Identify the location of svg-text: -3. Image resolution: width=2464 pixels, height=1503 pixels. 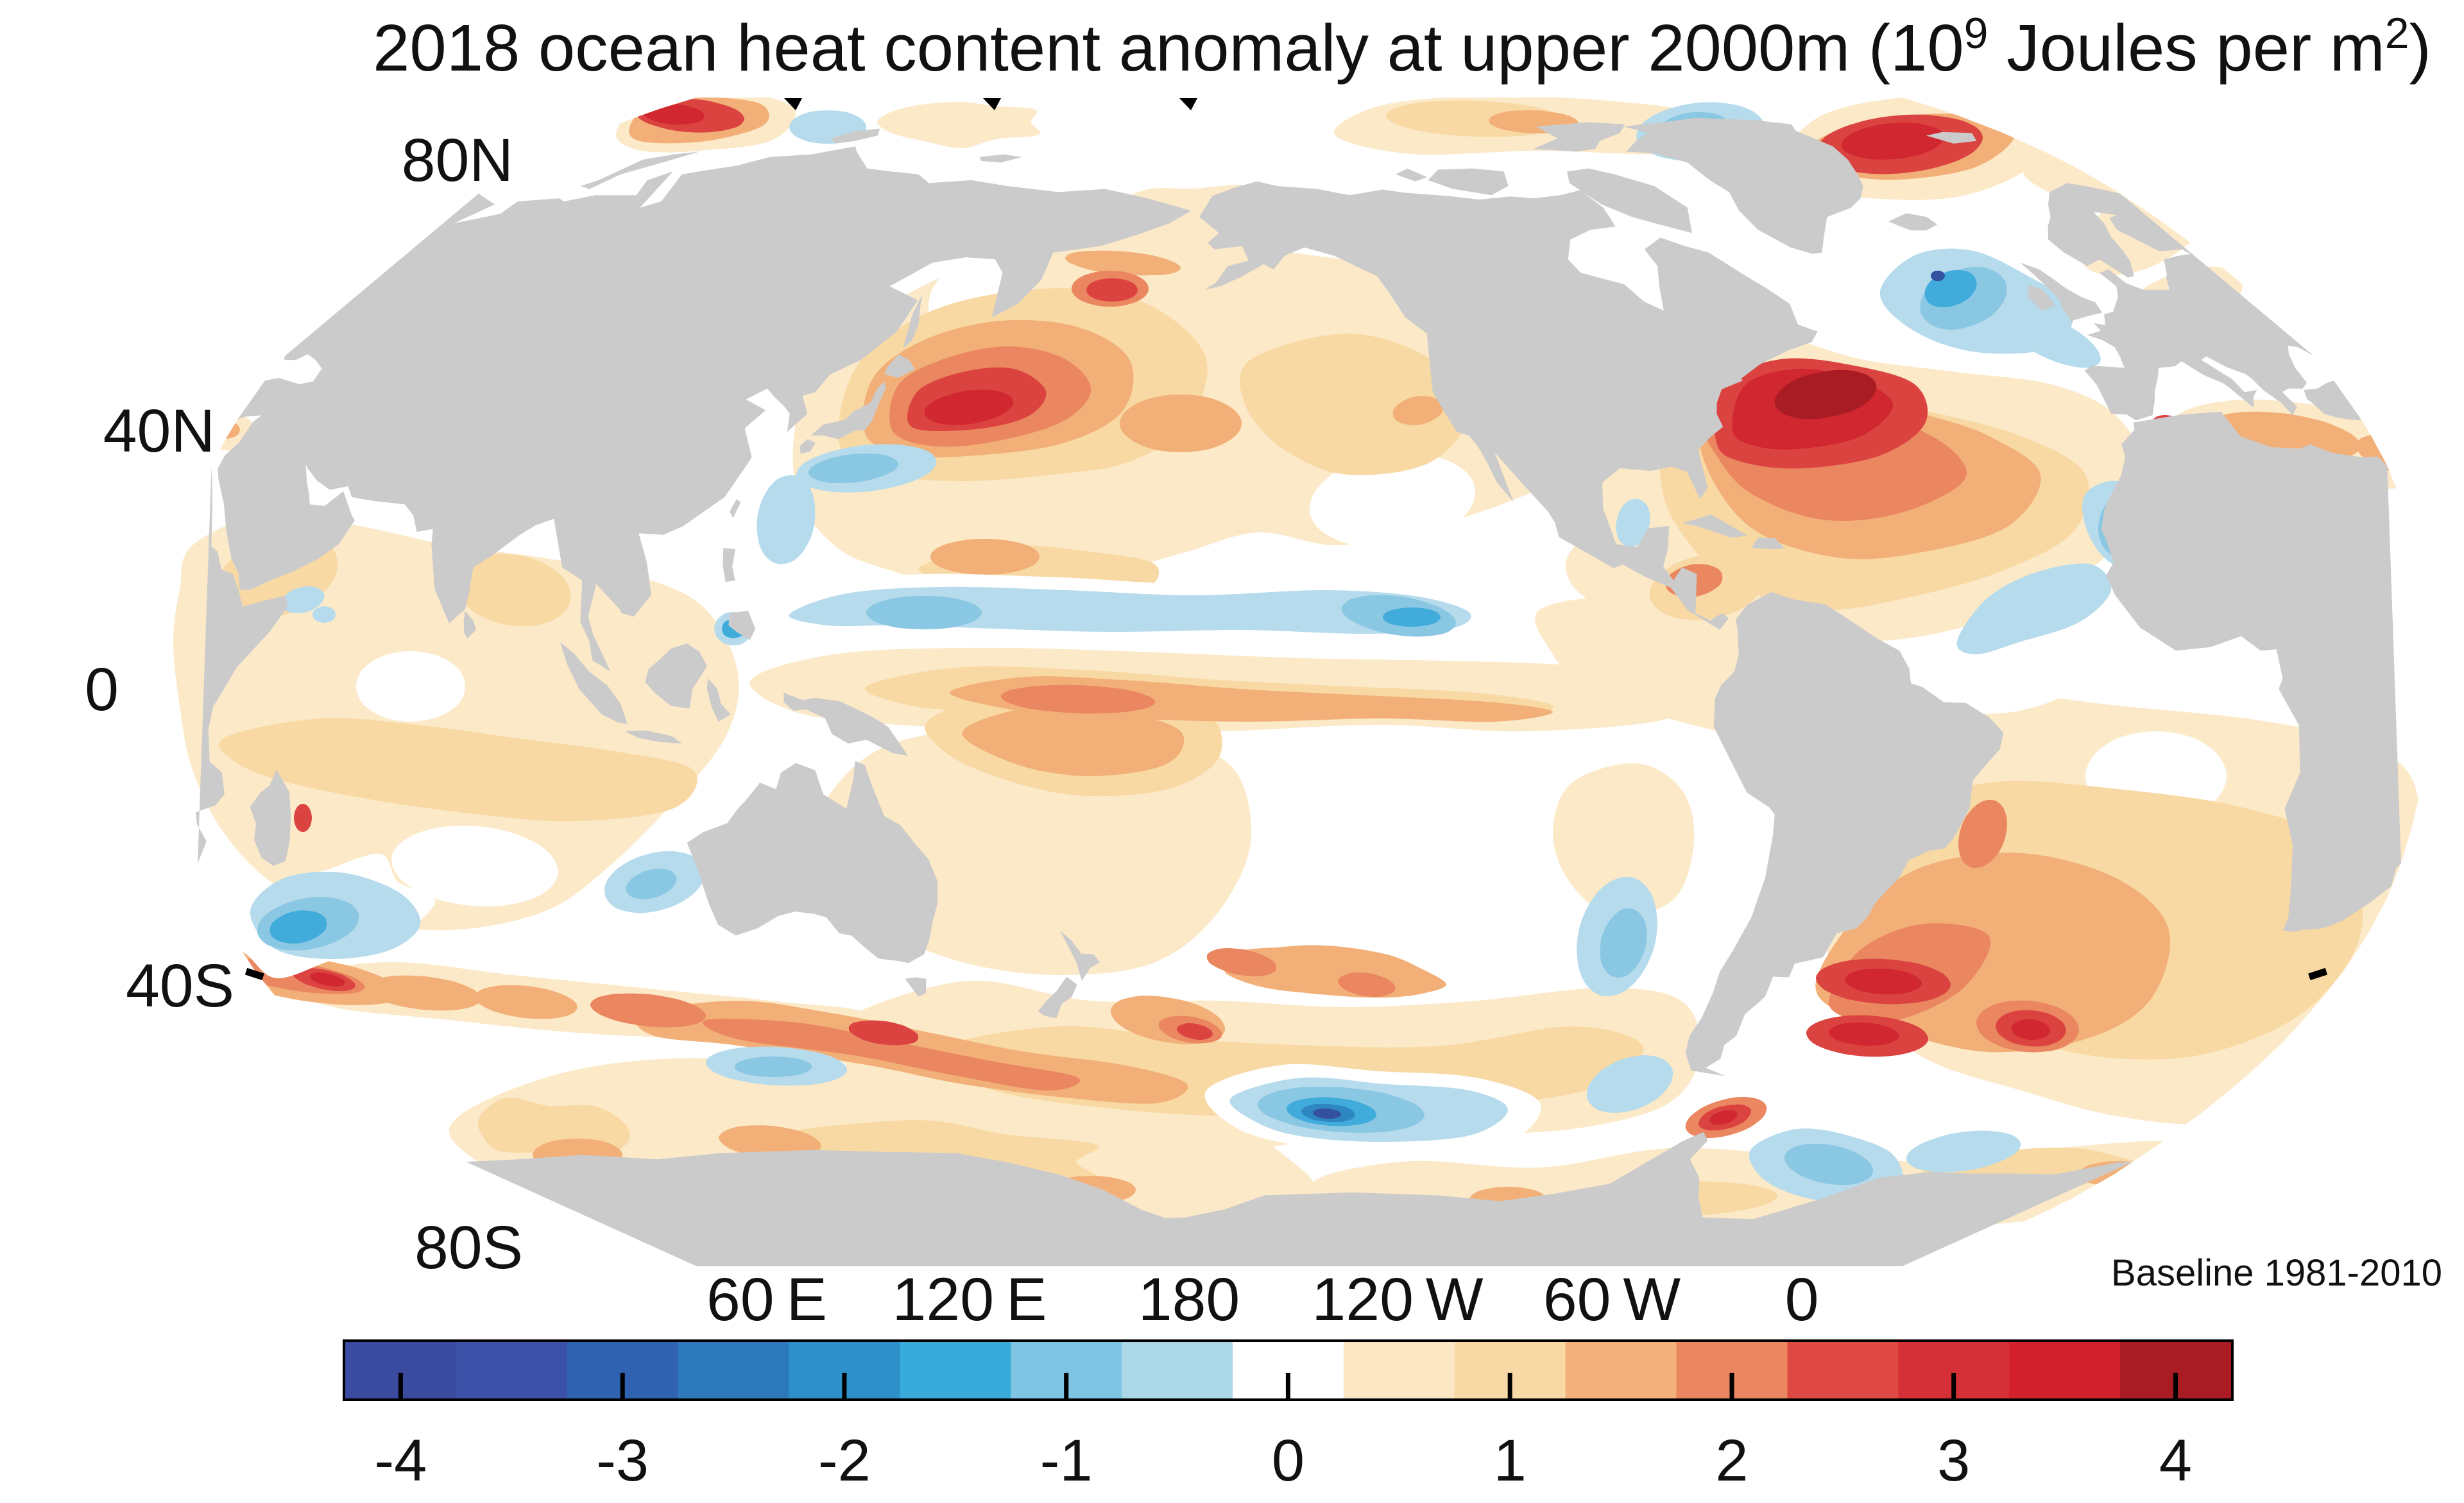
(623, 1460).